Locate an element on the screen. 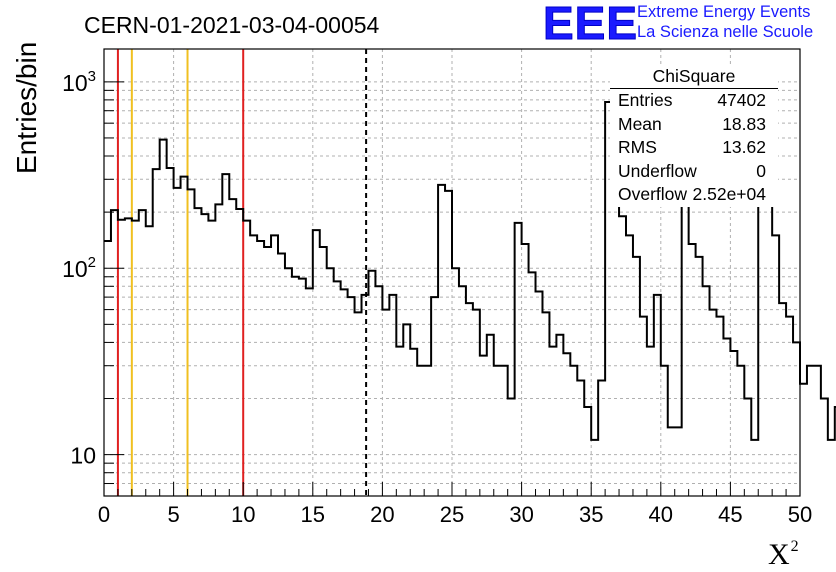  logo-text-line1: Extreme Energy Events is located at coordinates (724, 12).